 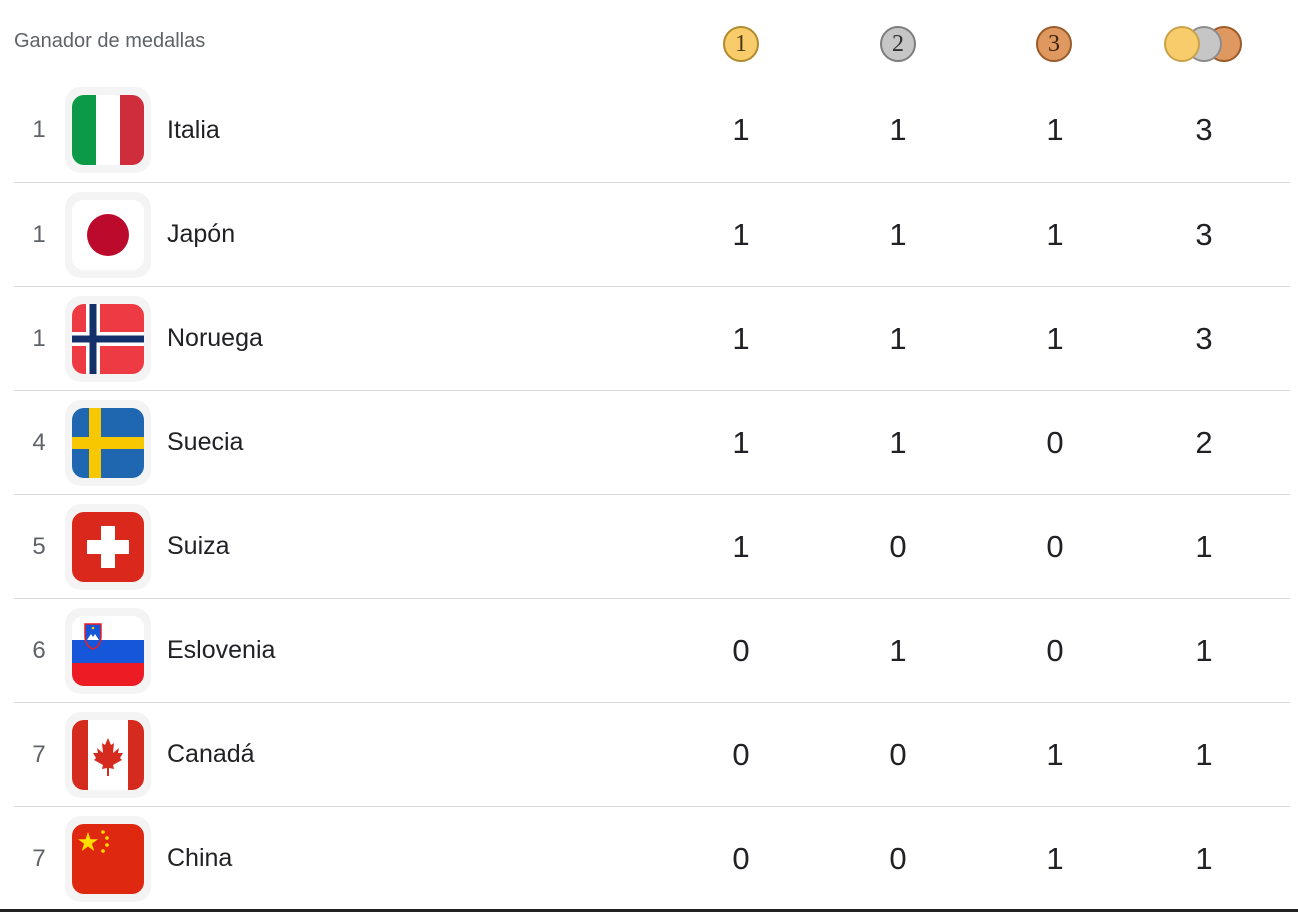 What do you see at coordinates (211, 754) in the screenshot?
I see `country-name: Canadá` at bounding box center [211, 754].